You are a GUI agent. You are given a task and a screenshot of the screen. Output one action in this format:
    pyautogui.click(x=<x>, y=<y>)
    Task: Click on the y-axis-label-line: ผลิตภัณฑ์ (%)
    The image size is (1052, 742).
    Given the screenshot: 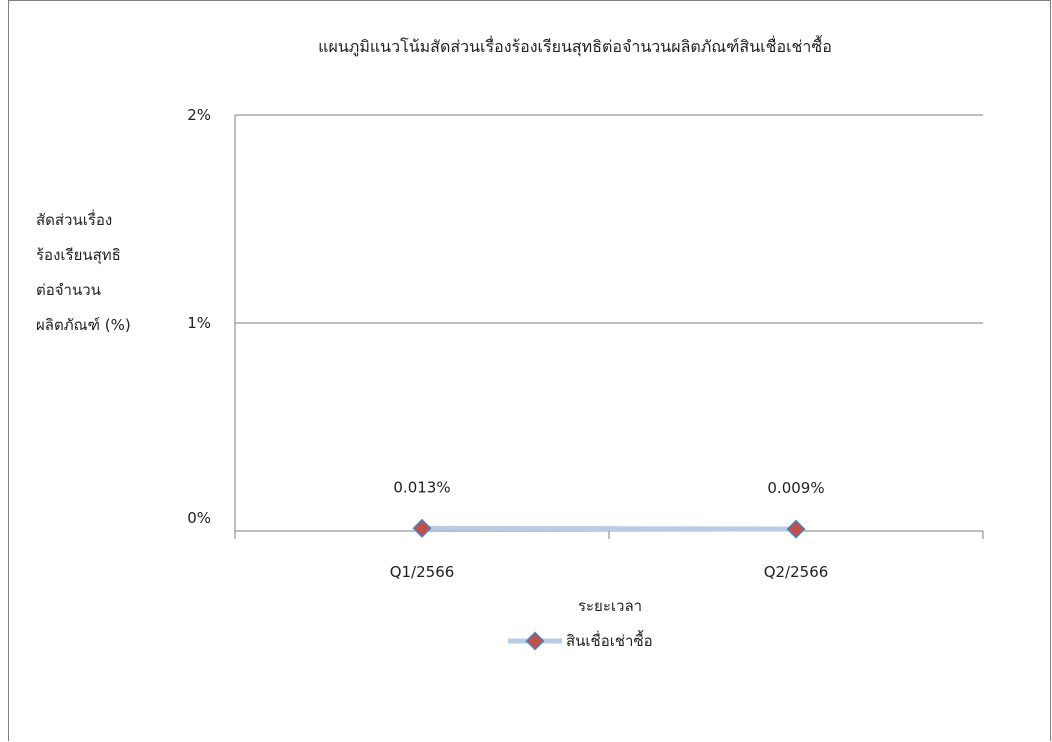 What is the action you would take?
    pyautogui.click(x=83, y=325)
    